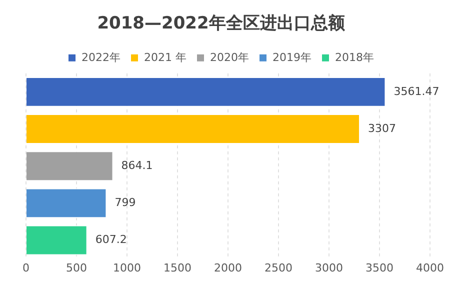 The image size is (474, 286). I want to click on x-tick-label: 3500, so click(380, 267).